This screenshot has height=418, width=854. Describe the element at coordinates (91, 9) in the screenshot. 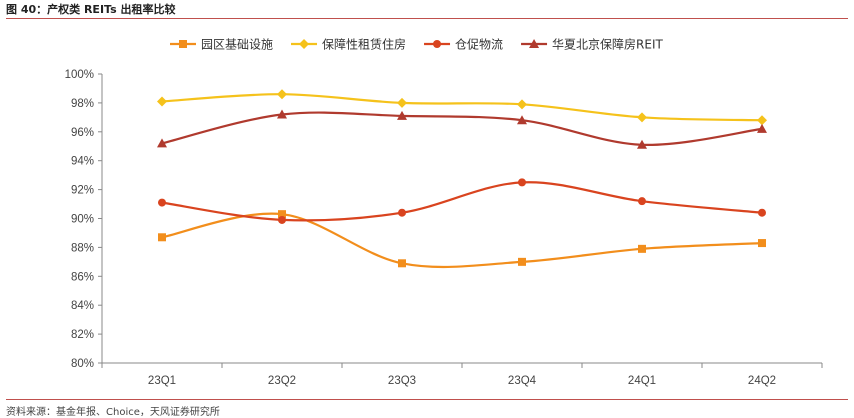

I see `figure-title: 图 40：产权类 REITs 出租率比较` at that location.